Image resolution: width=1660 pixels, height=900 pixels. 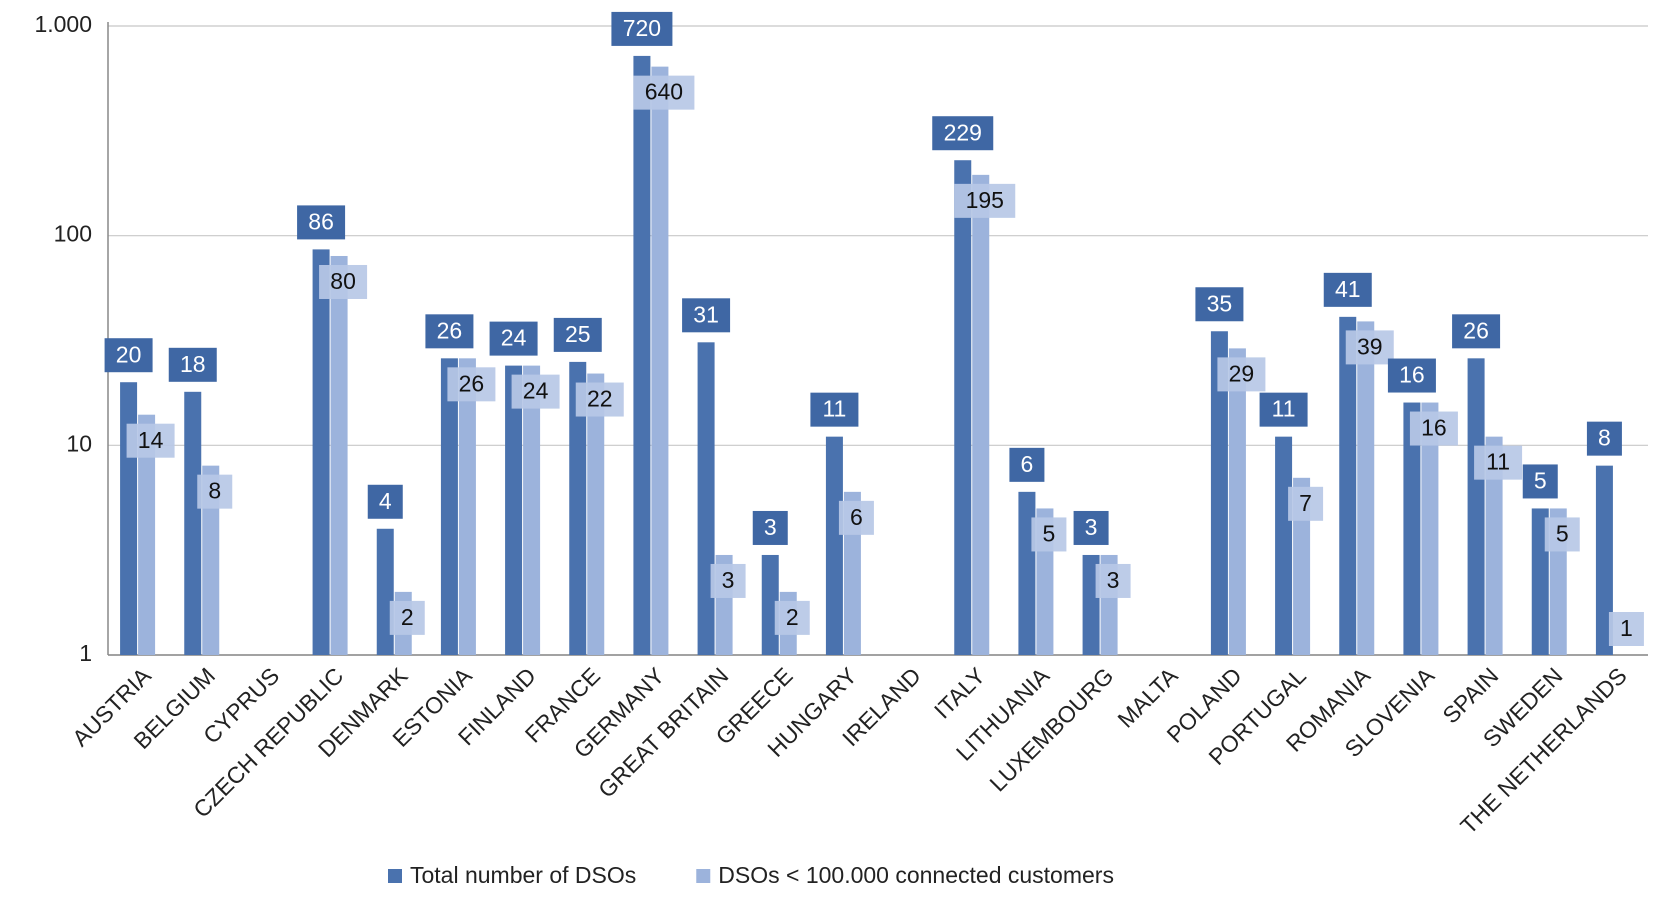 I want to click on data-label: 86, so click(x=321, y=221).